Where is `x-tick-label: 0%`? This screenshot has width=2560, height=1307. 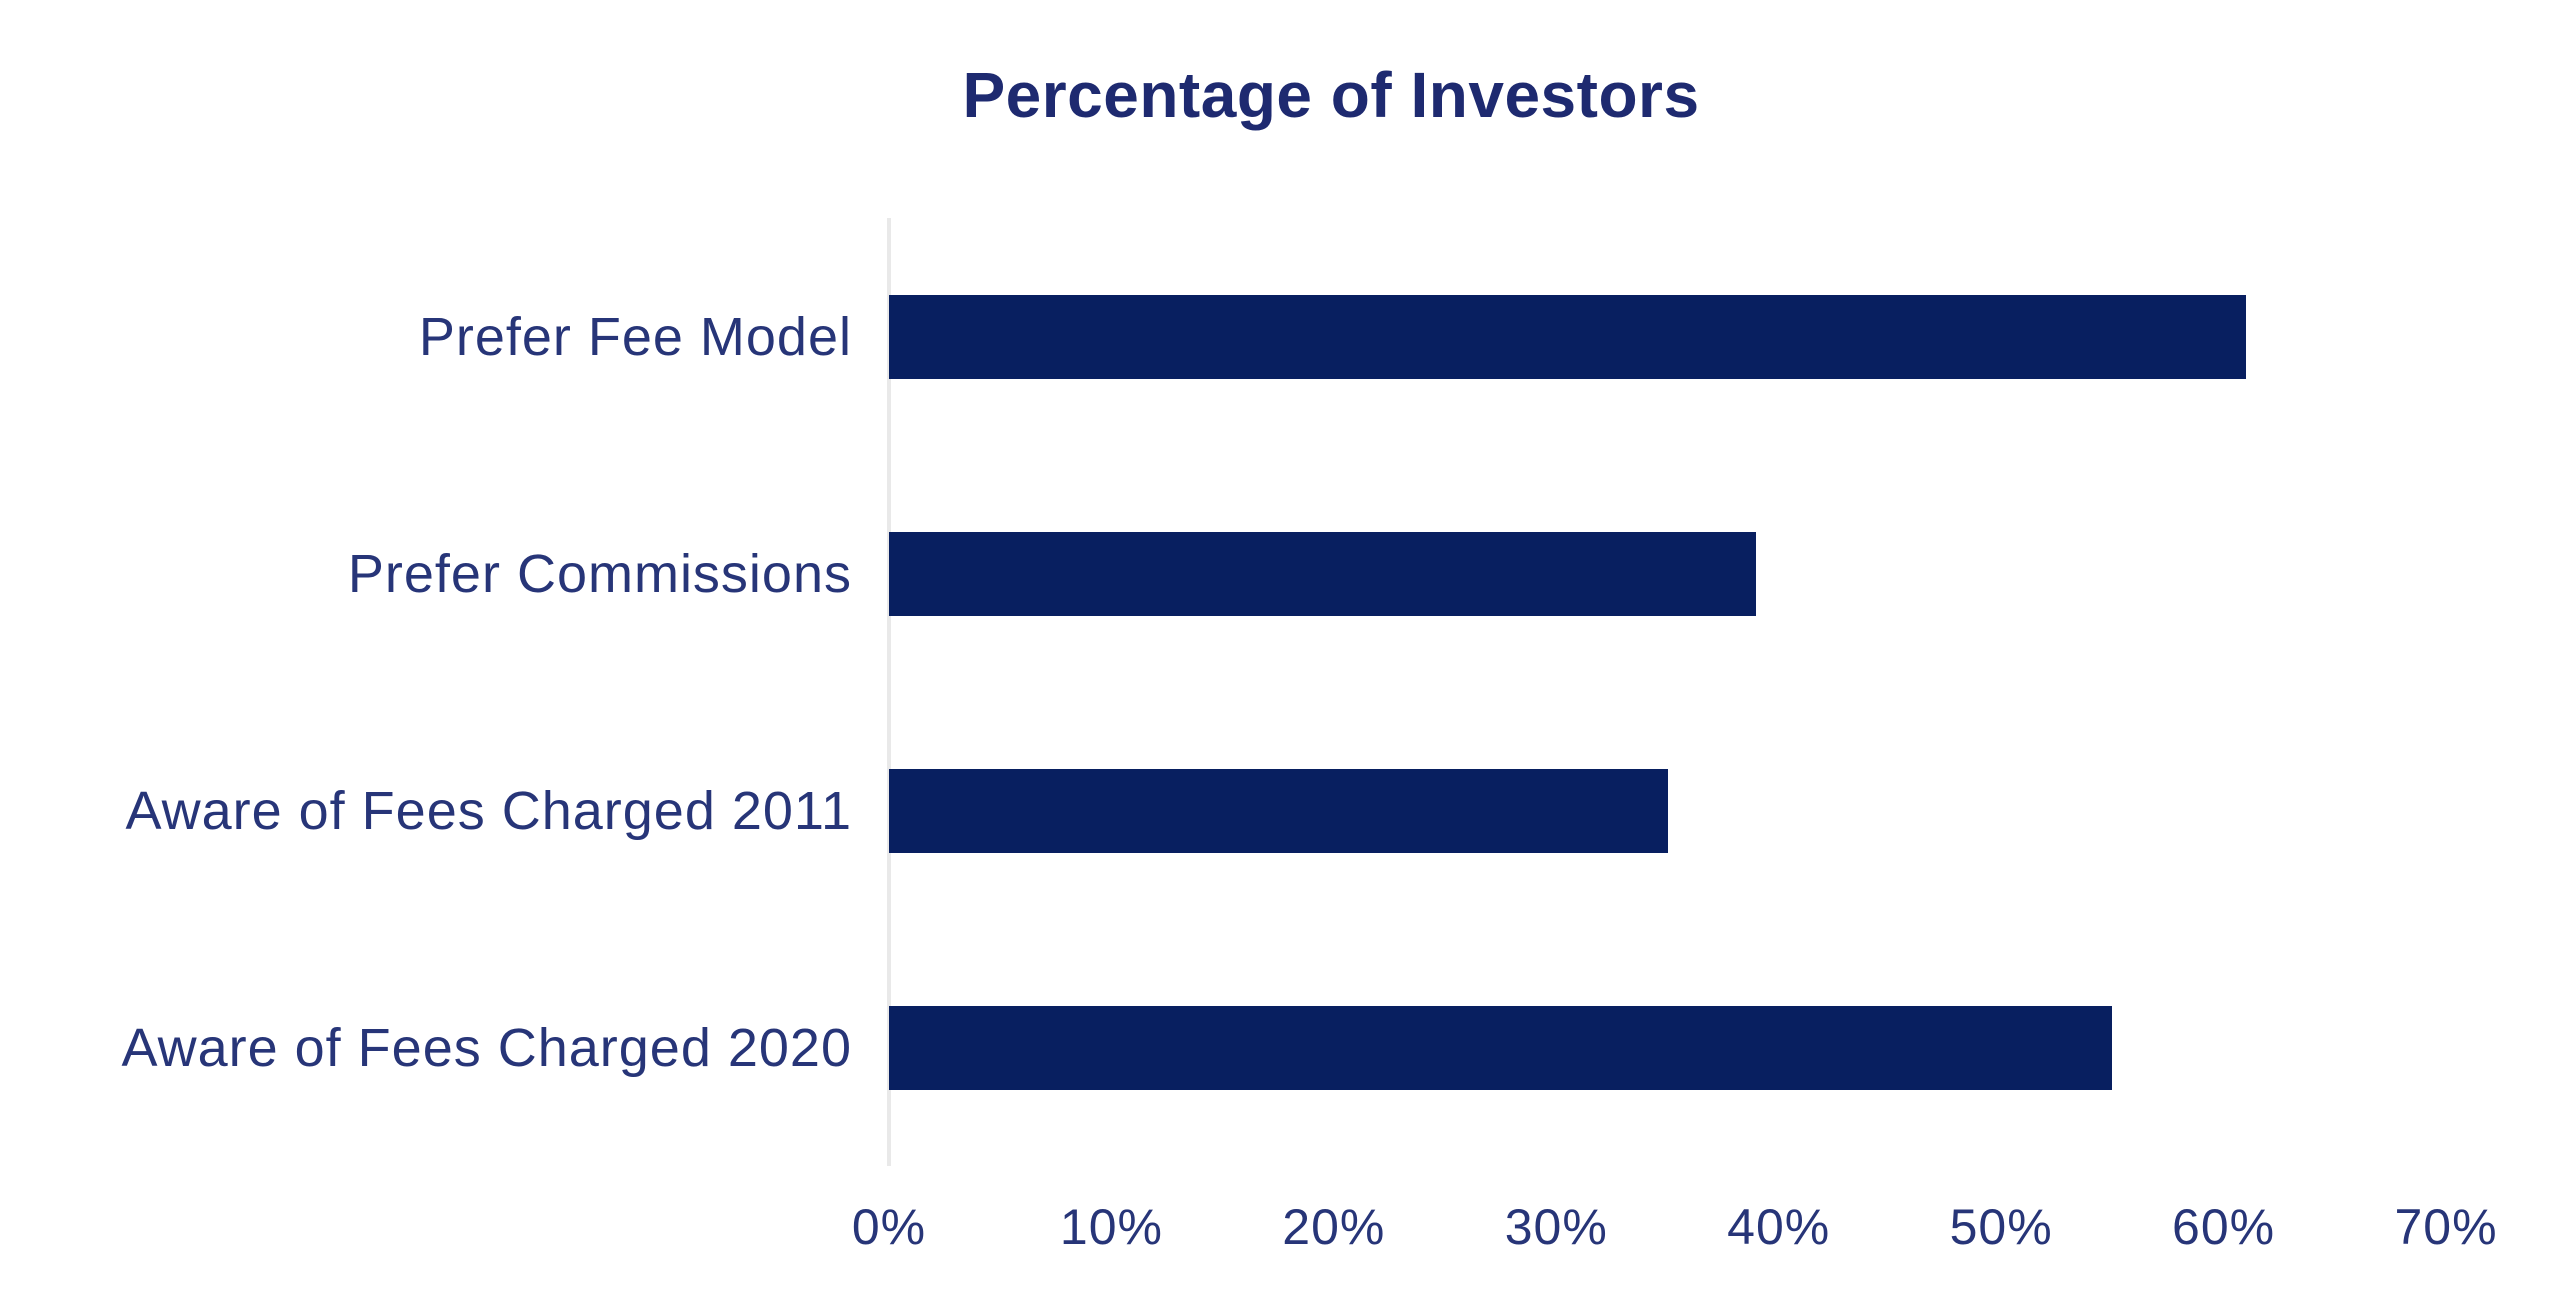 x-tick-label: 0% is located at coordinates (889, 1227).